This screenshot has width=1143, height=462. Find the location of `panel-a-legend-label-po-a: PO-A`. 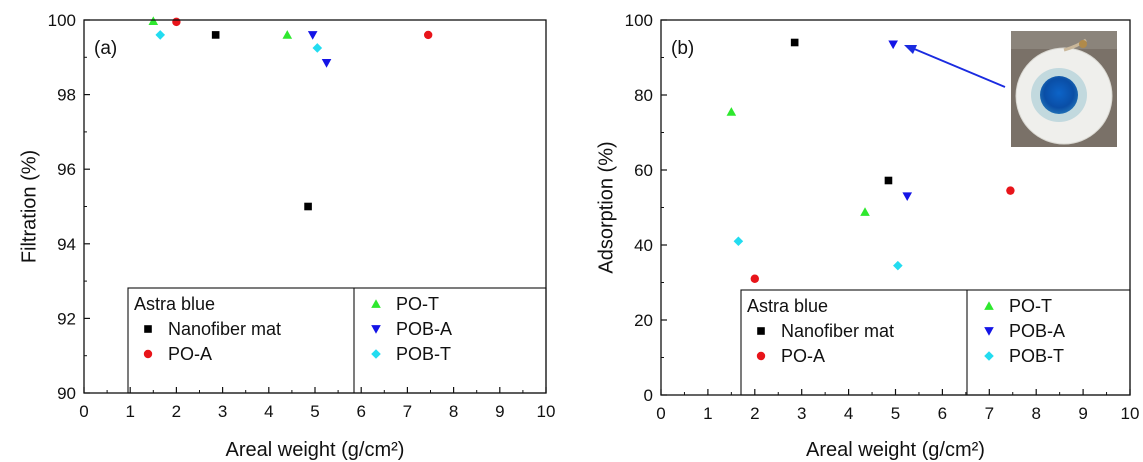

panel-a-legend-label-po-a: PO-A is located at coordinates (190, 354).